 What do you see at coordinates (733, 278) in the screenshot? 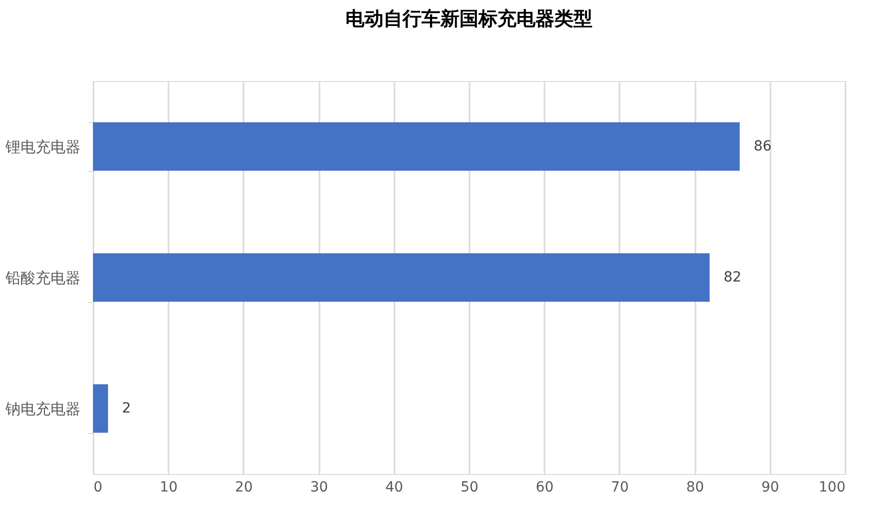
I see `data-label: 82` at bounding box center [733, 278].